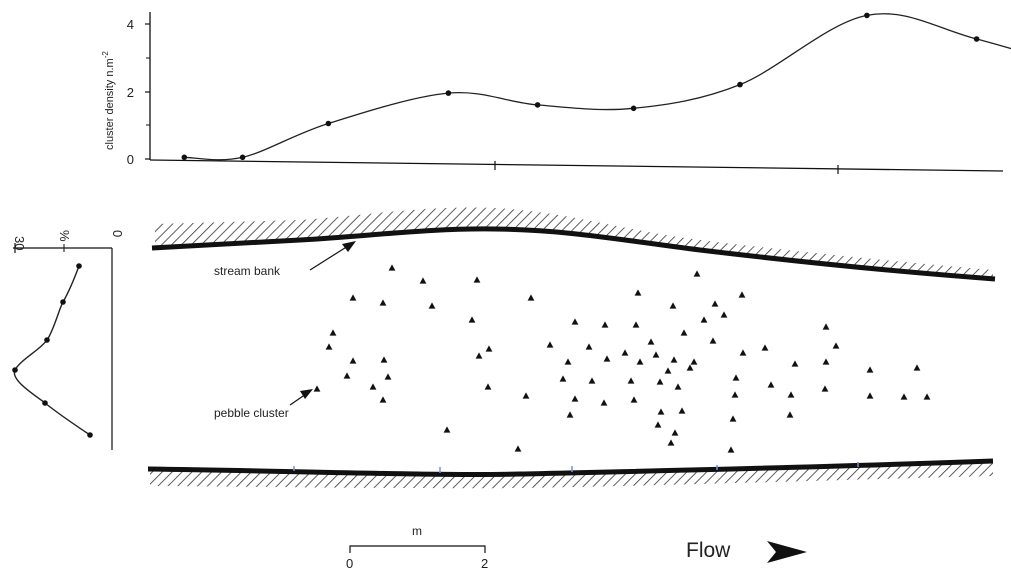 This screenshot has width=1011, height=575. Describe the element at coordinates (130, 24) in the screenshot. I see `top-y-tick-label-4: 4` at that location.